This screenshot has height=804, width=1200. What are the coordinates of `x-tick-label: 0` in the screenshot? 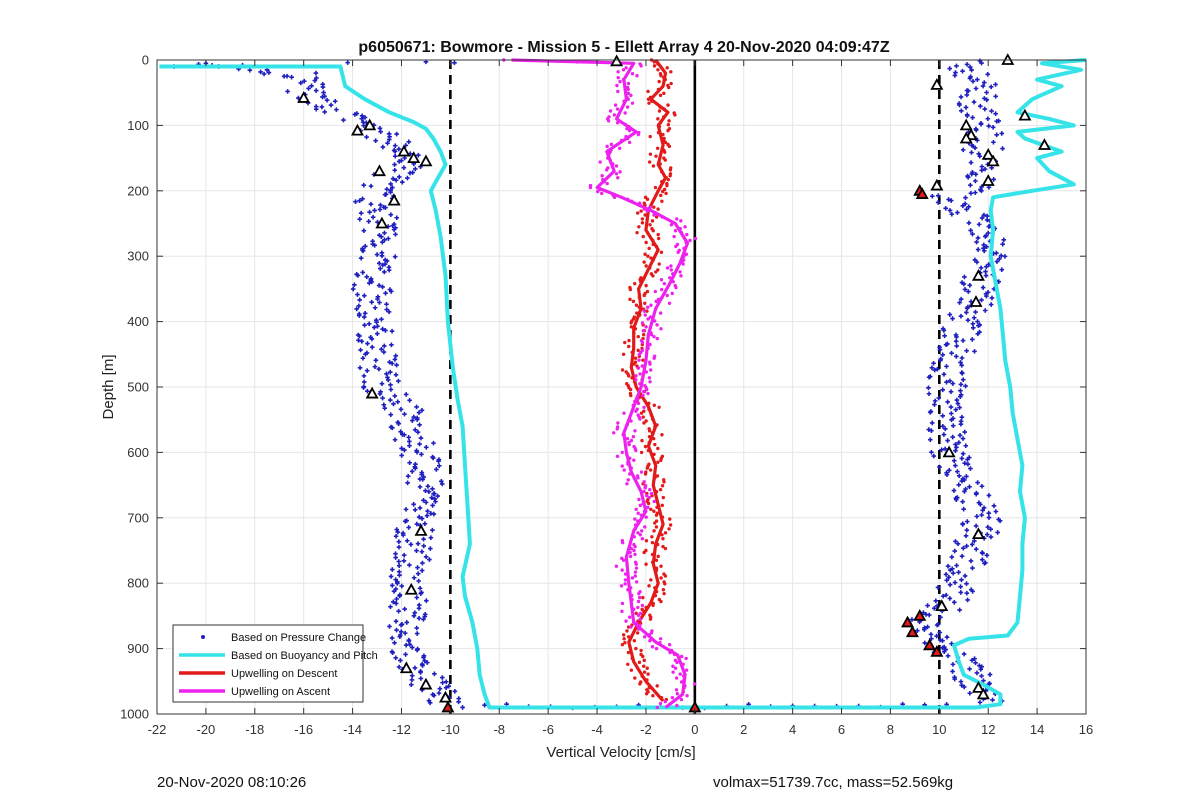 It's located at (694, 729).